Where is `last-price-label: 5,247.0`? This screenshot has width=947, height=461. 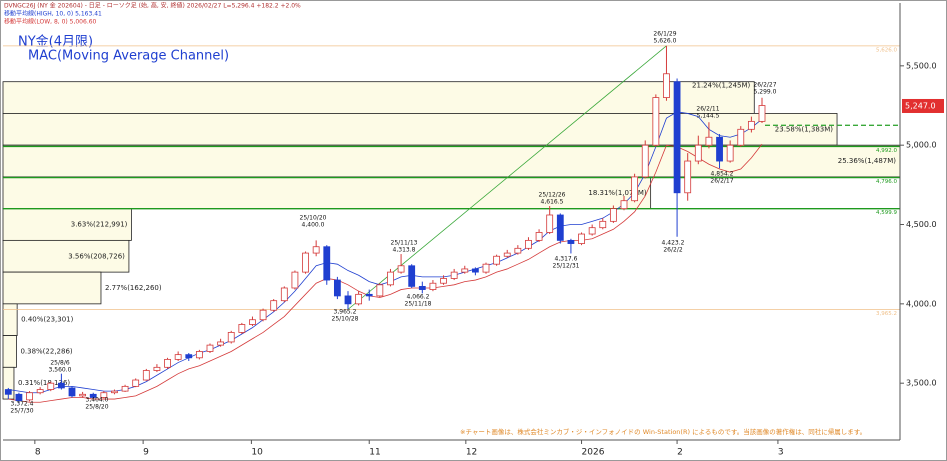
last-price-label: 5,247.0 is located at coordinates (920, 105).